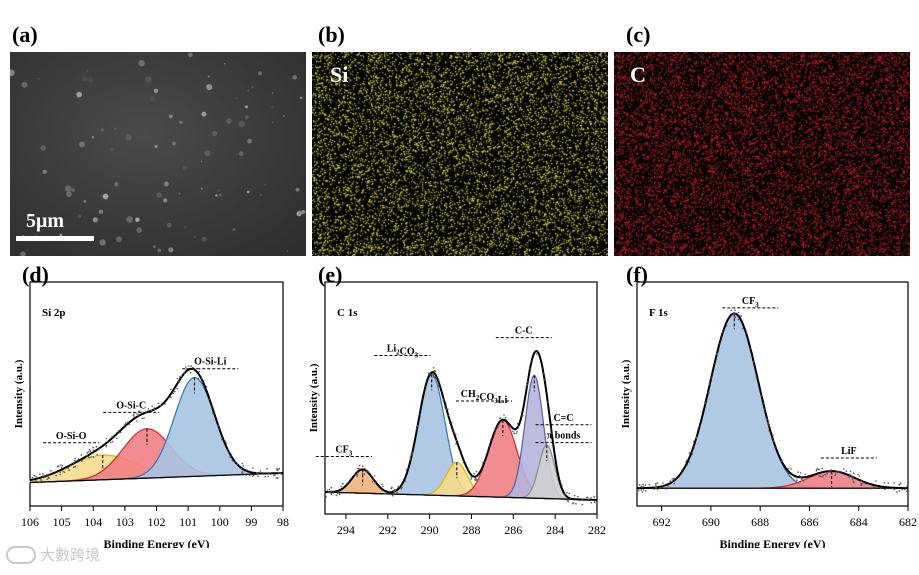 The image size is (919, 575). I want to click on peak-label: O-Si-O, so click(71, 436).